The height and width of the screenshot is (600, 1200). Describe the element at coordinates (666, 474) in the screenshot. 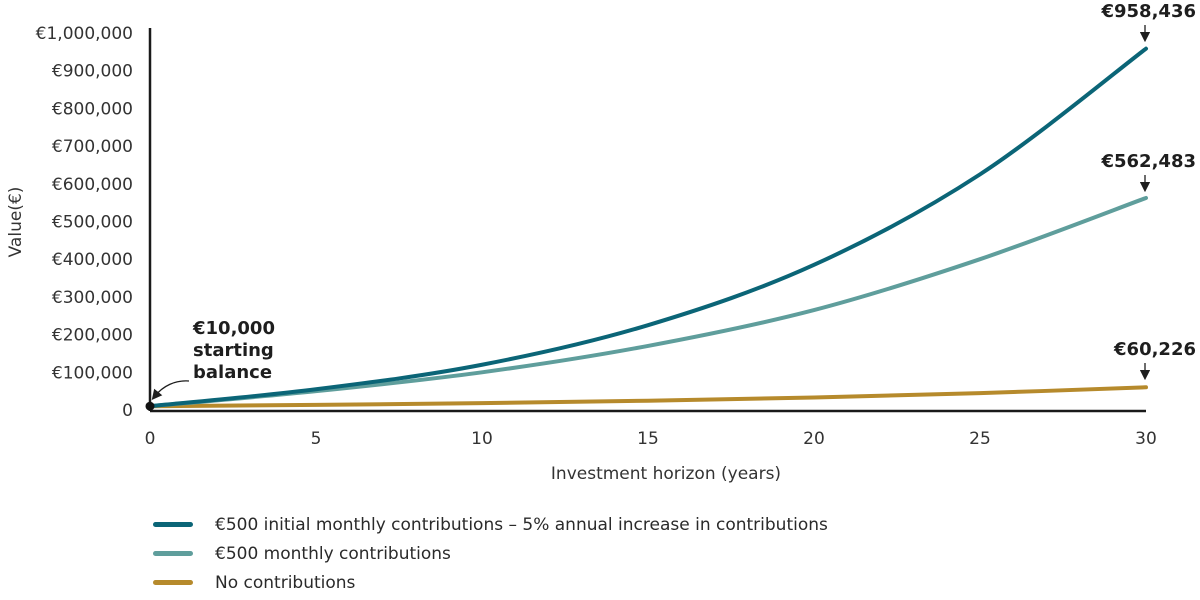

I see `x-axis-title: Investment horizon (years)` at that location.